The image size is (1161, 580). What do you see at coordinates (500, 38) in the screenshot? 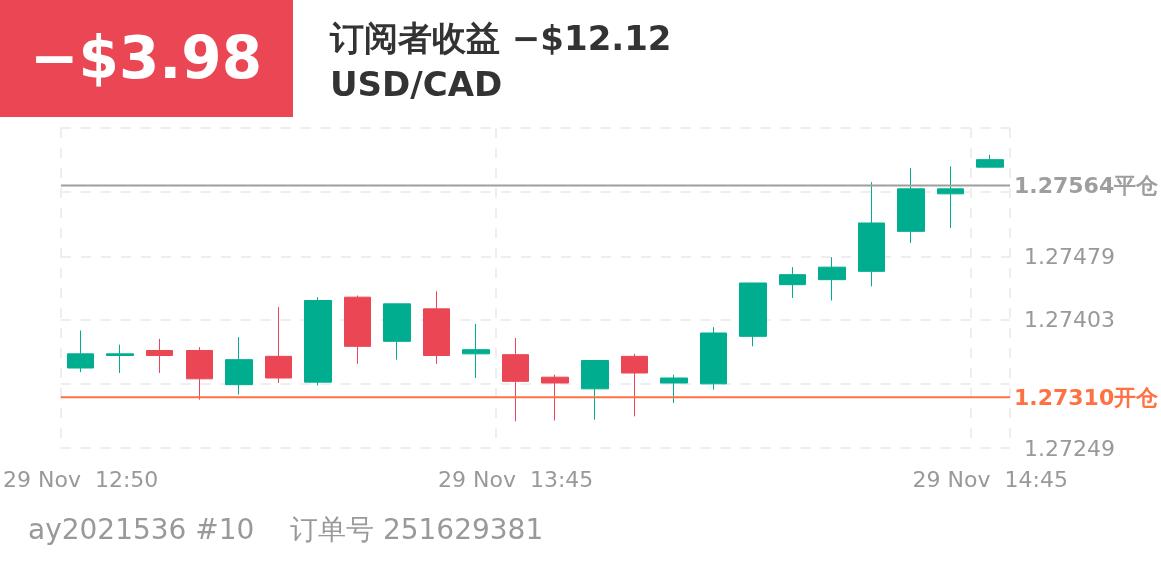
I see `chart-title: 订阅者收益 −$12.12` at bounding box center [500, 38].